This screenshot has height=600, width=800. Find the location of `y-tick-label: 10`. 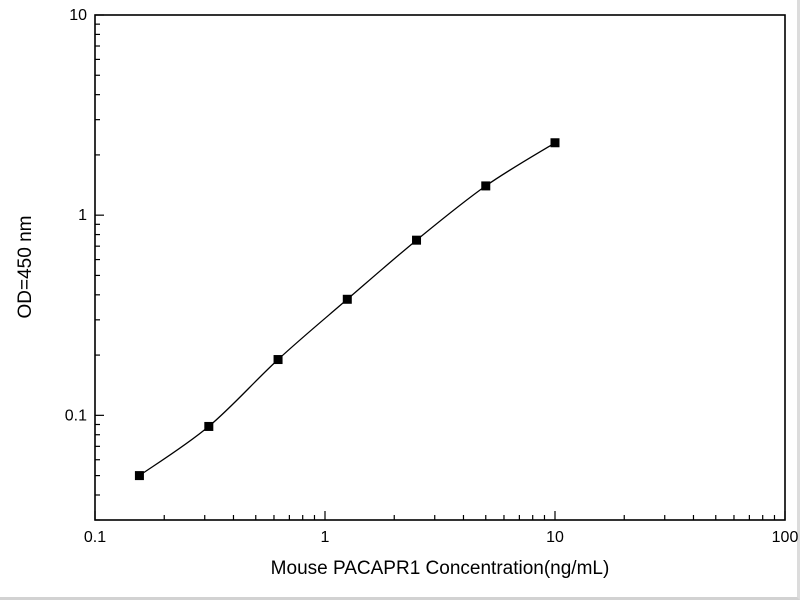

y-tick-label: 10 is located at coordinates (78, 15).